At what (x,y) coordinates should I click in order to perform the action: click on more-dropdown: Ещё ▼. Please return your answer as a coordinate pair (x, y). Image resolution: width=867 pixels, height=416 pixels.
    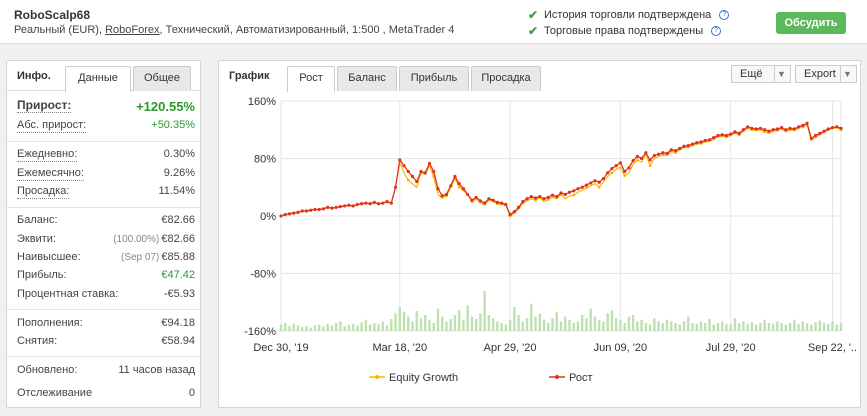
    Looking at the image, I should click on (761, 74).